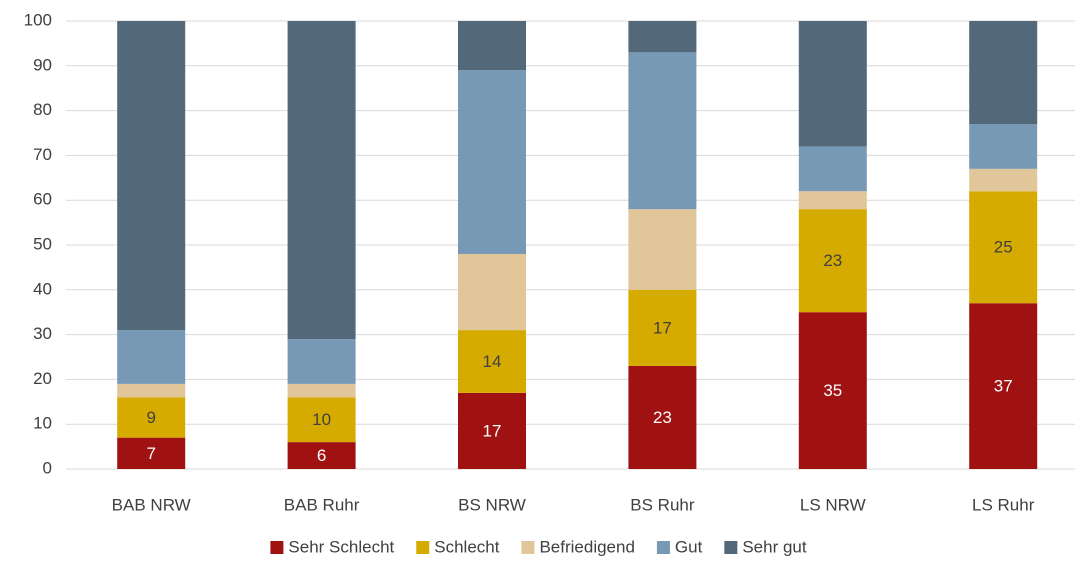 This screenshot has width=1077, height=572. Describe the element at coordinates (466, 546) in the screenshot. I see `legend-label: Schlecht` at that location.